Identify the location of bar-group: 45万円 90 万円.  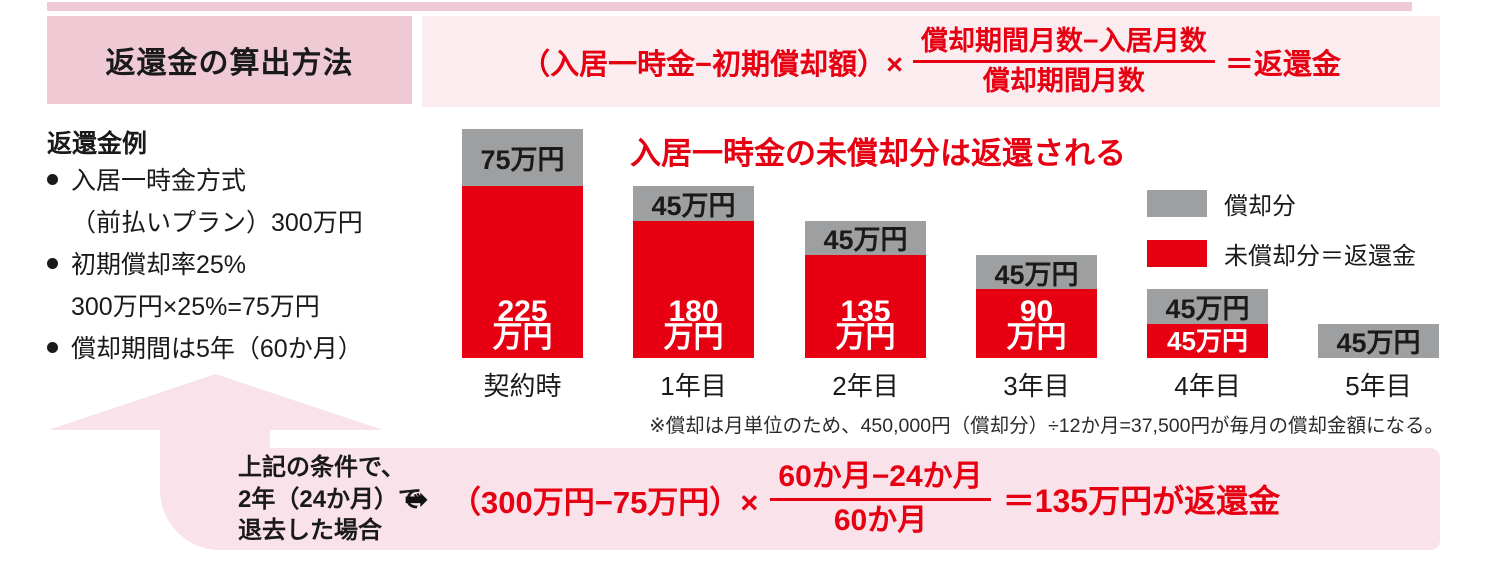
(1036, 306).